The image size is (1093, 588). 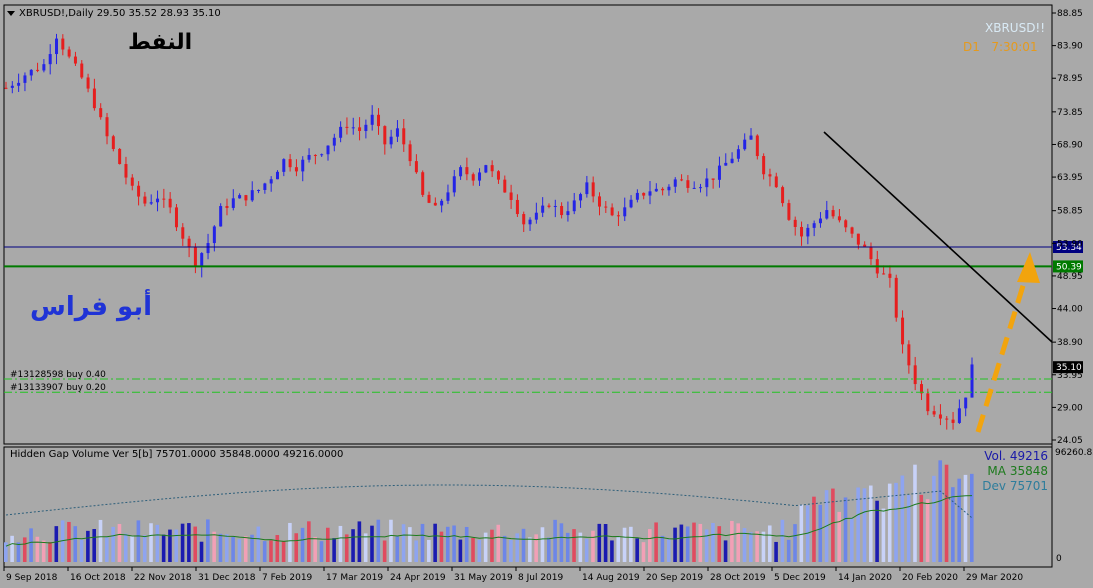 What do you see at coordinates (996, 471) in the screenshot?
I see `ma-label: MA` at bounding box center [996, 471].